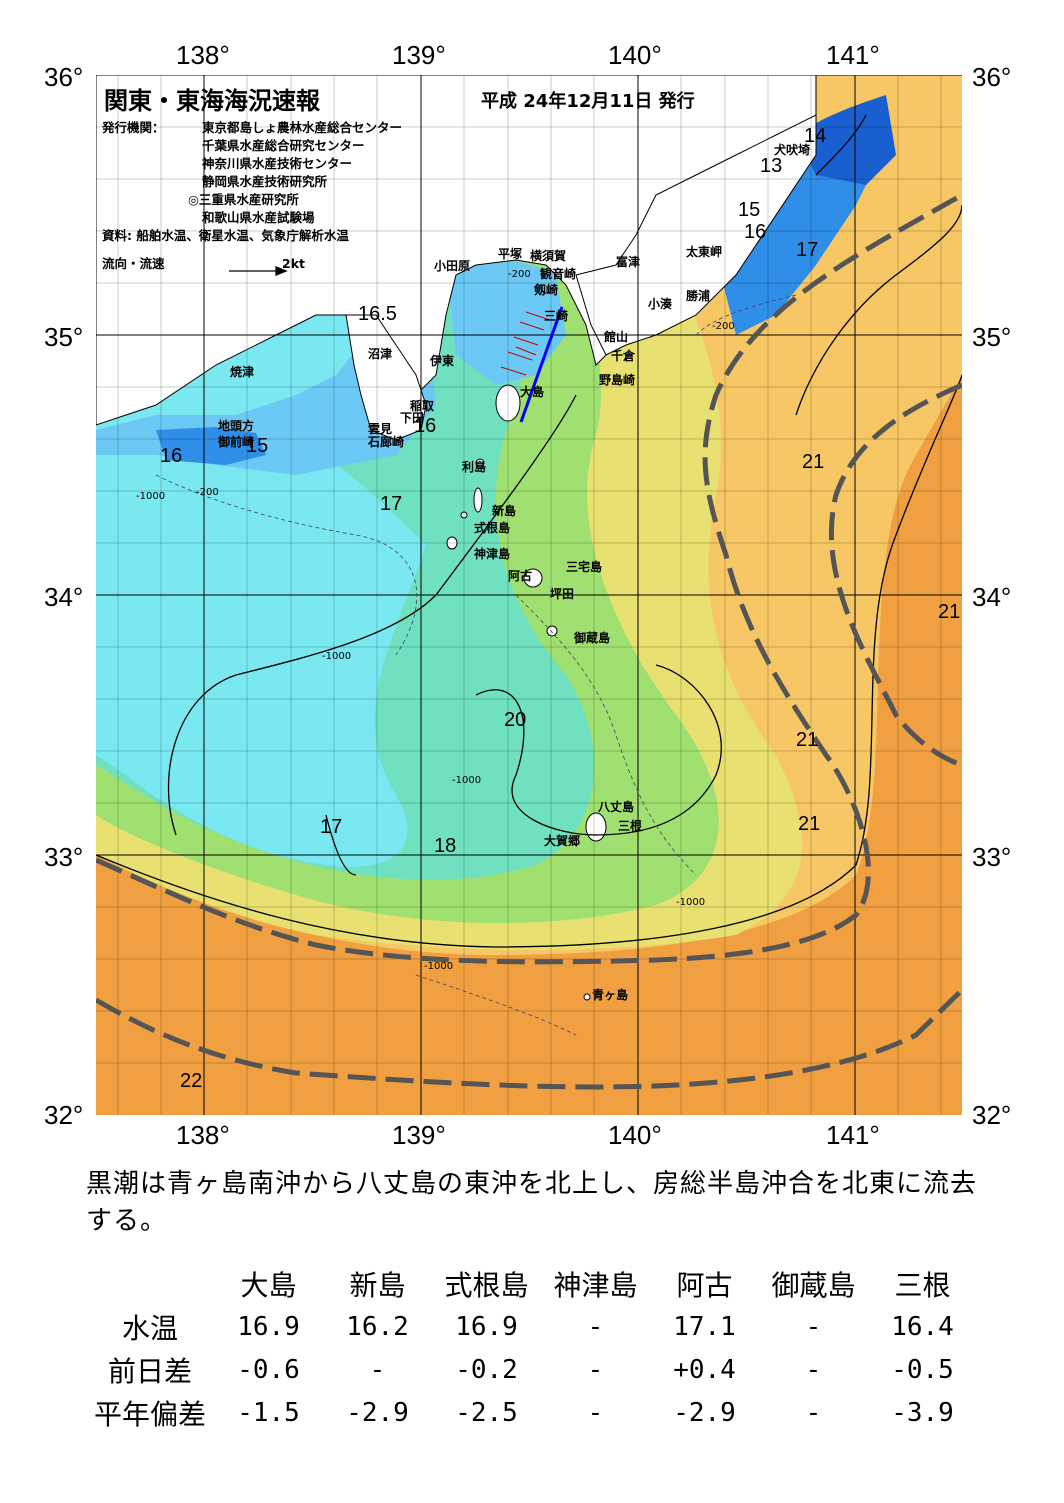  What do you see at coordinates (588, 101) in the screenshot?
I see `issue-date: 平成 24年12月11日 発行` at bounding box center [588, 101].